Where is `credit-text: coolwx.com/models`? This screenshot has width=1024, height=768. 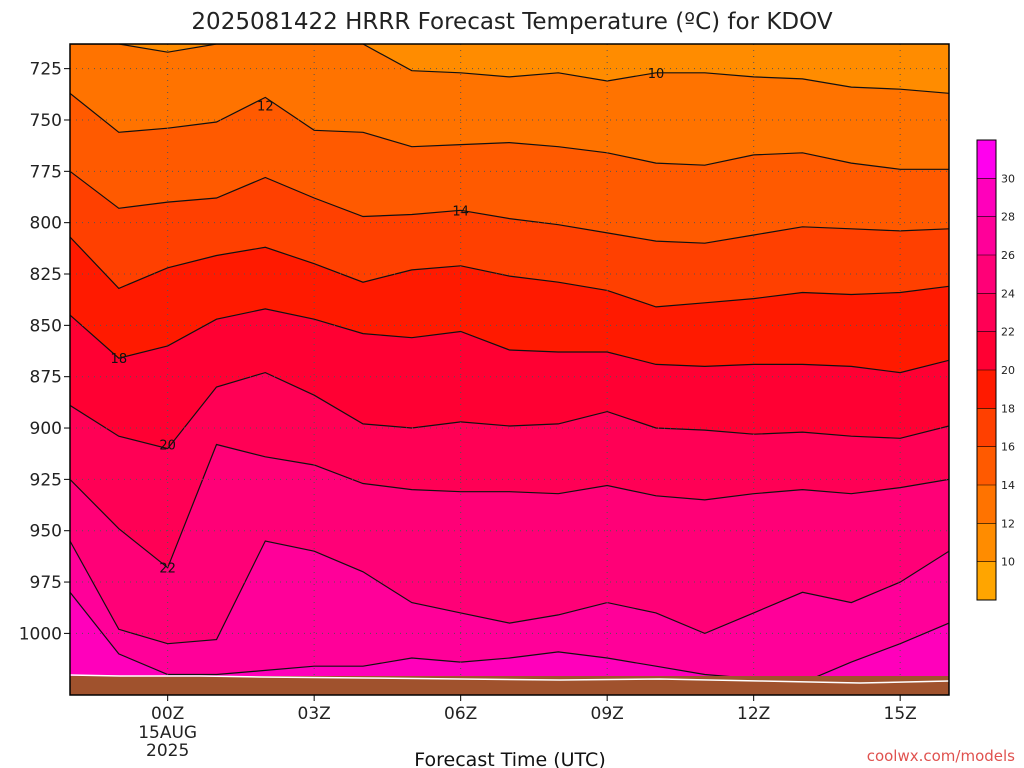 credit-text: coolwx.com/models is located at coordinates (941, 756).